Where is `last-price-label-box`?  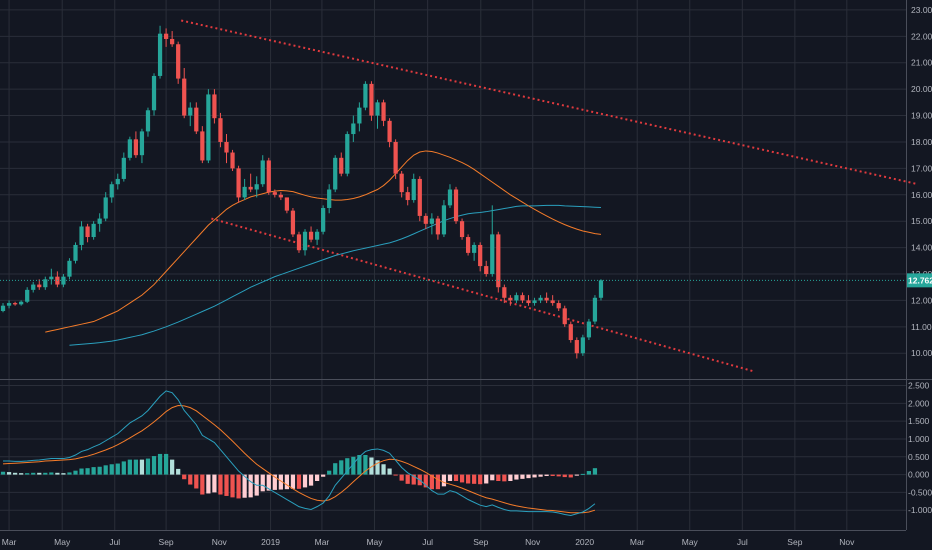 last-price-label-box is located at coordinates (919, 280).